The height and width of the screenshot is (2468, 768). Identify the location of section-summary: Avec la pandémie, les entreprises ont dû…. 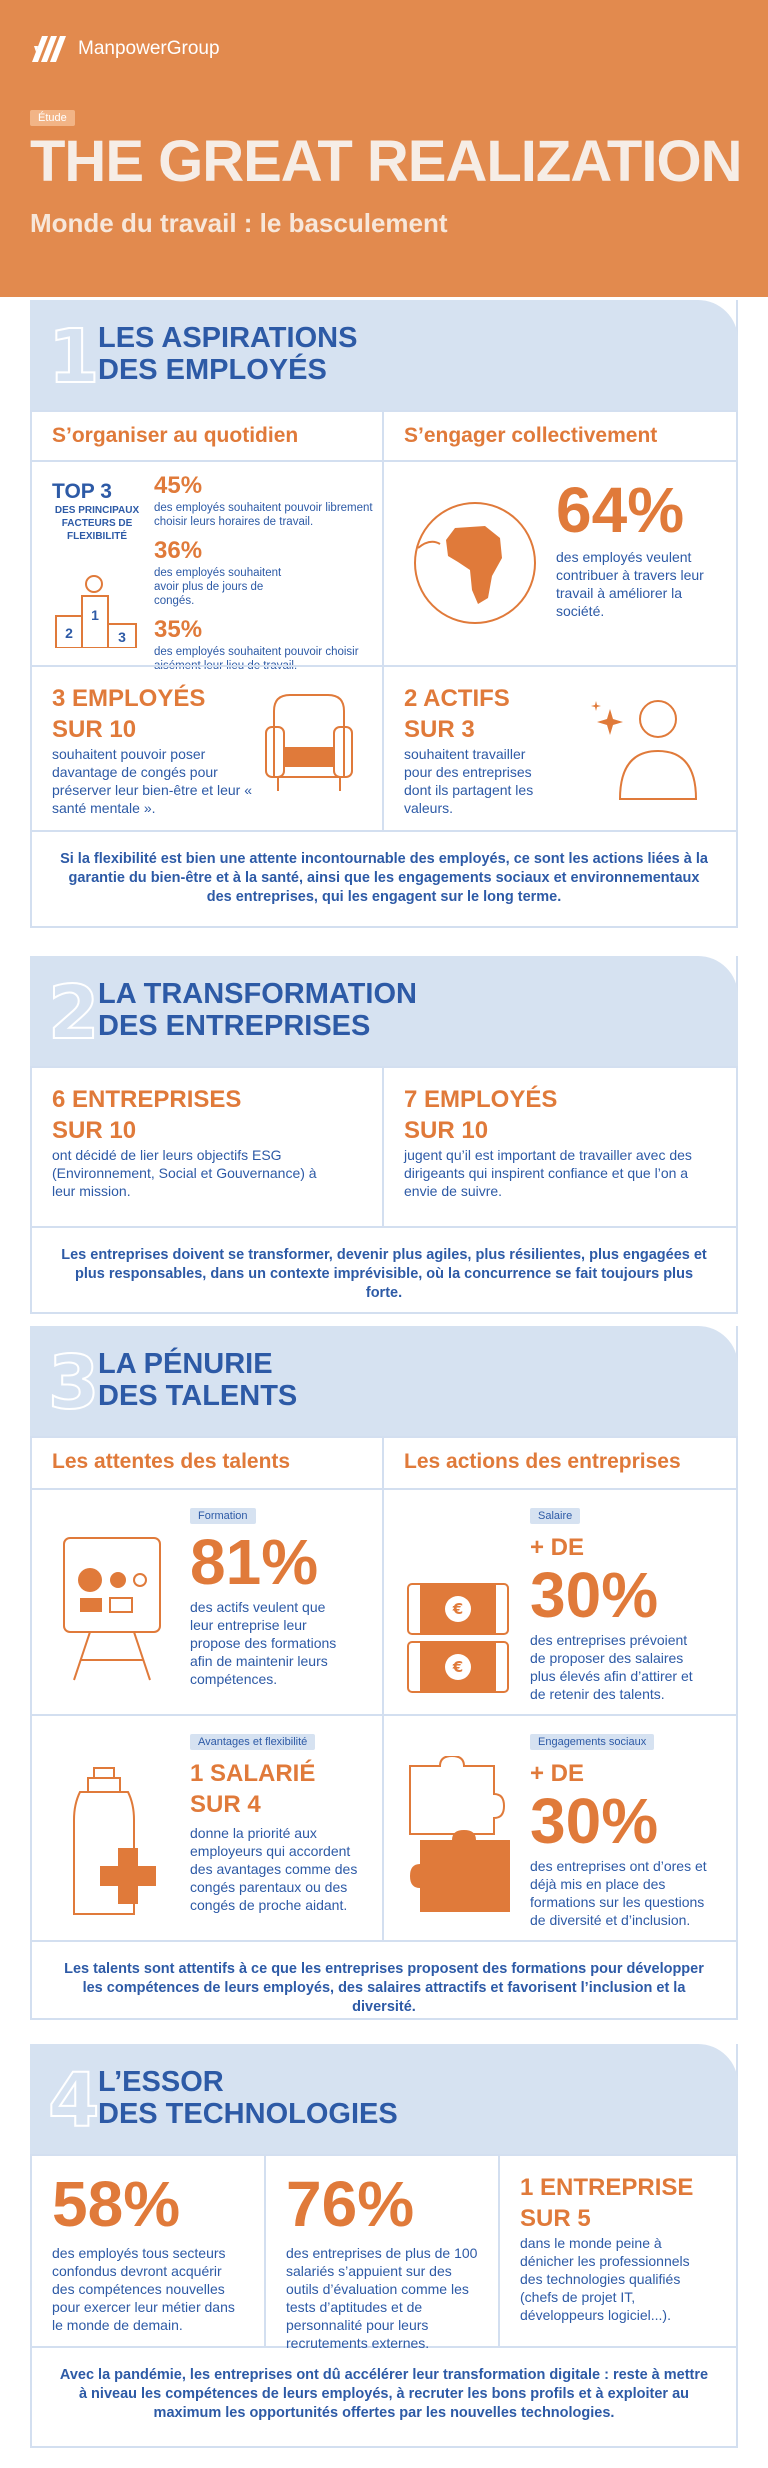
(384, 2396).